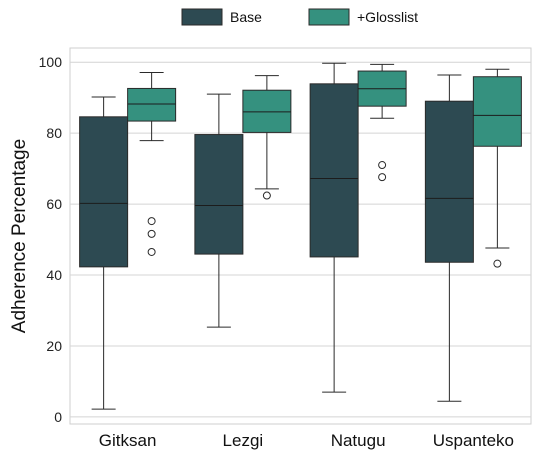 The width and height of the screenshot is (540, 450). What do you see at coordinates (152, 104) in the screenshot?
I see `glosslist-gitksan-box` at bounding box center [152, 104].